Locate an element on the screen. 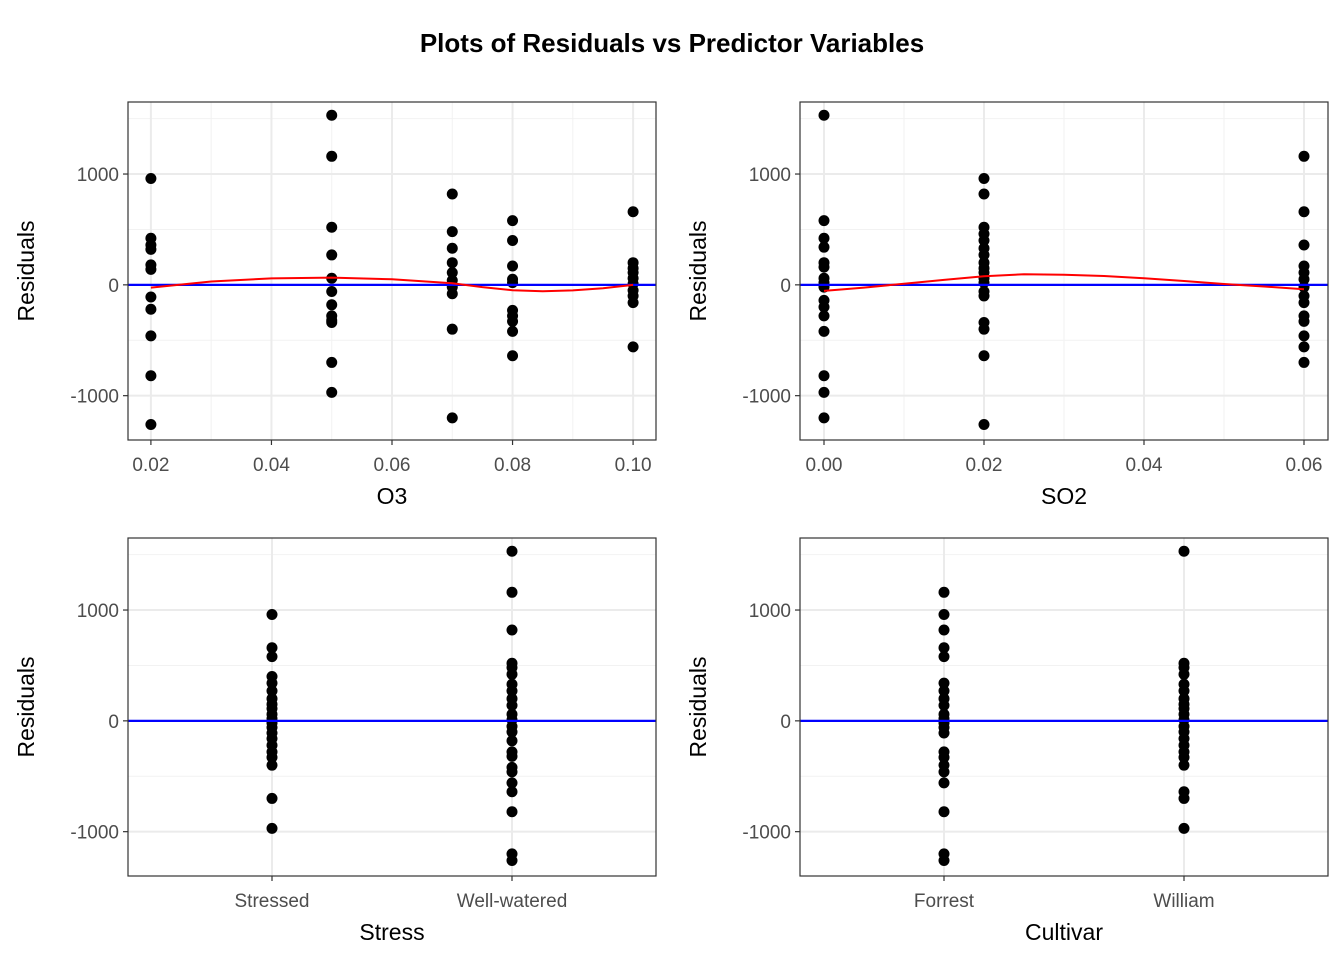 This screenshot has width=1344, height=960. x-axis-title: Stress is located at coordinates (391, 932).